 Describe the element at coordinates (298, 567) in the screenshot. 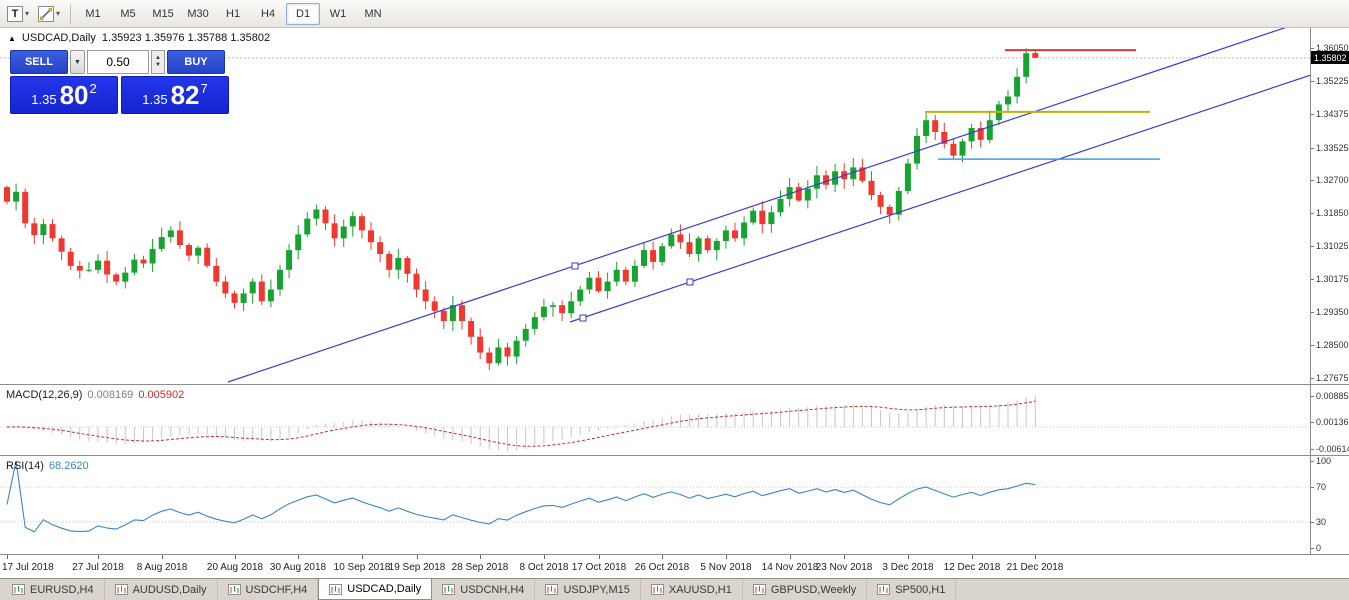

I see `date-label: 30 Aug 2018` at that location.